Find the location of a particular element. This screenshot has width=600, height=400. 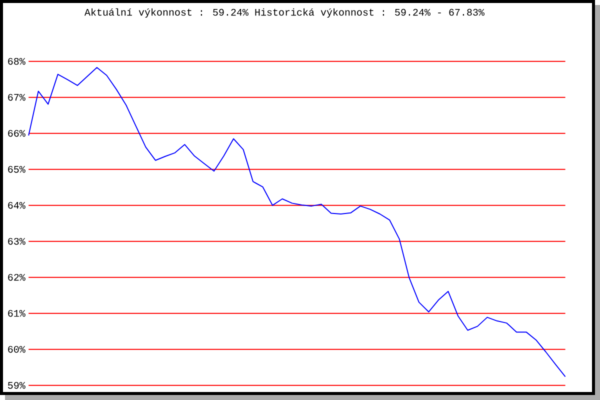

chart-title: Aktuální výkonnost : 59.24% Historická výkonnost : 59.24% - 67.83% is located at coordinates (284, 13).